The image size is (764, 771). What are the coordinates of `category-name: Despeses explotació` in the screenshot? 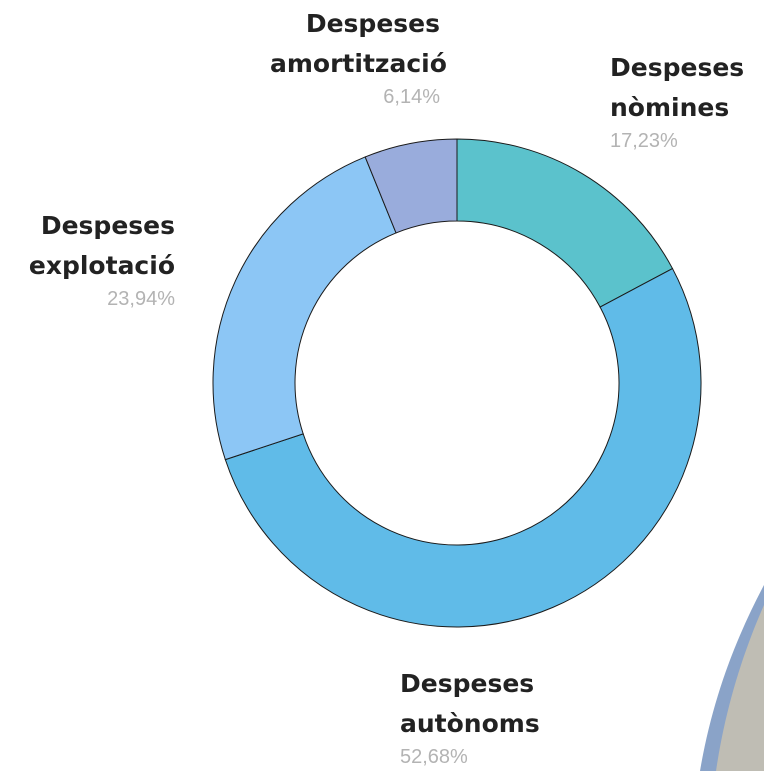 It's located at (101, 245).